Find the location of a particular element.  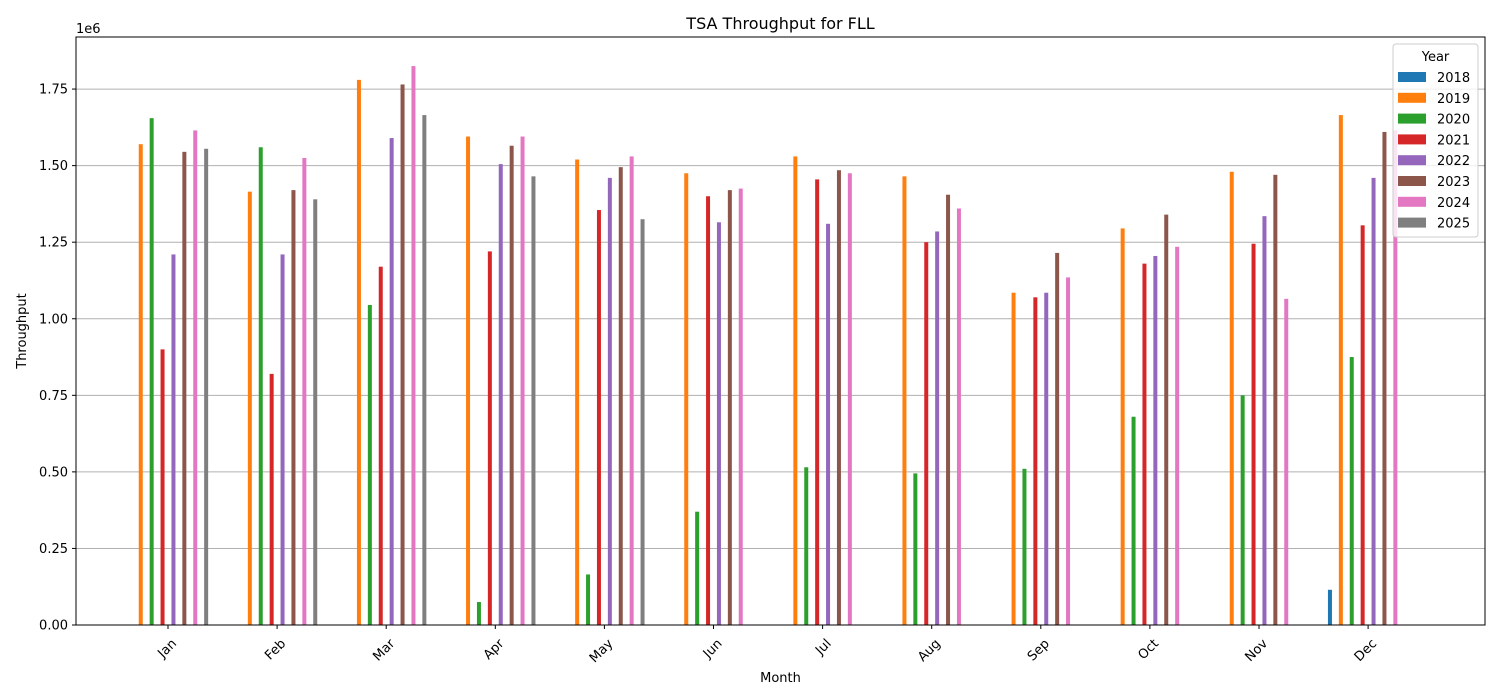

bar-2023-may is located at coordinates (620, 396).